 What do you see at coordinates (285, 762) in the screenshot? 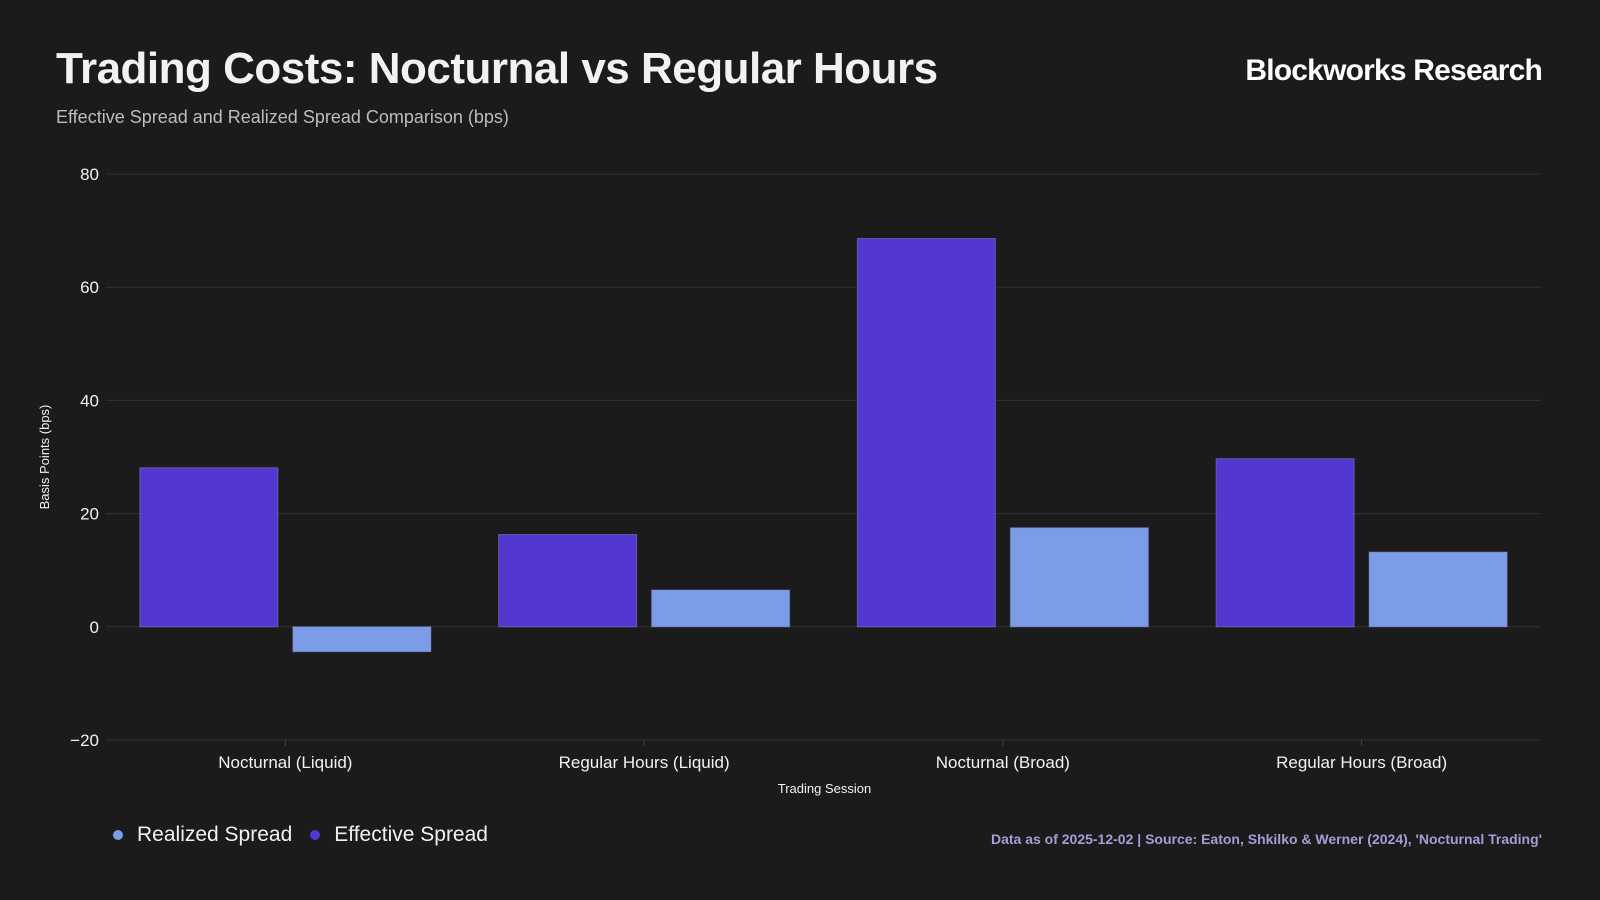
I see `x-tick-label: Nocturnal (Liquid)` at bounding box center [285, 762].